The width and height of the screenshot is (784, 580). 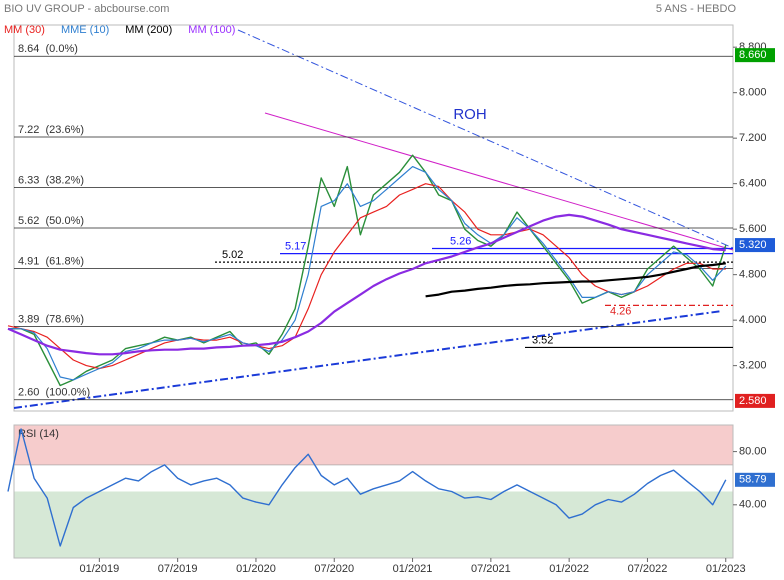 I want to click on fib-label: 5.62 (50.0%), so click(x=51, y=221).